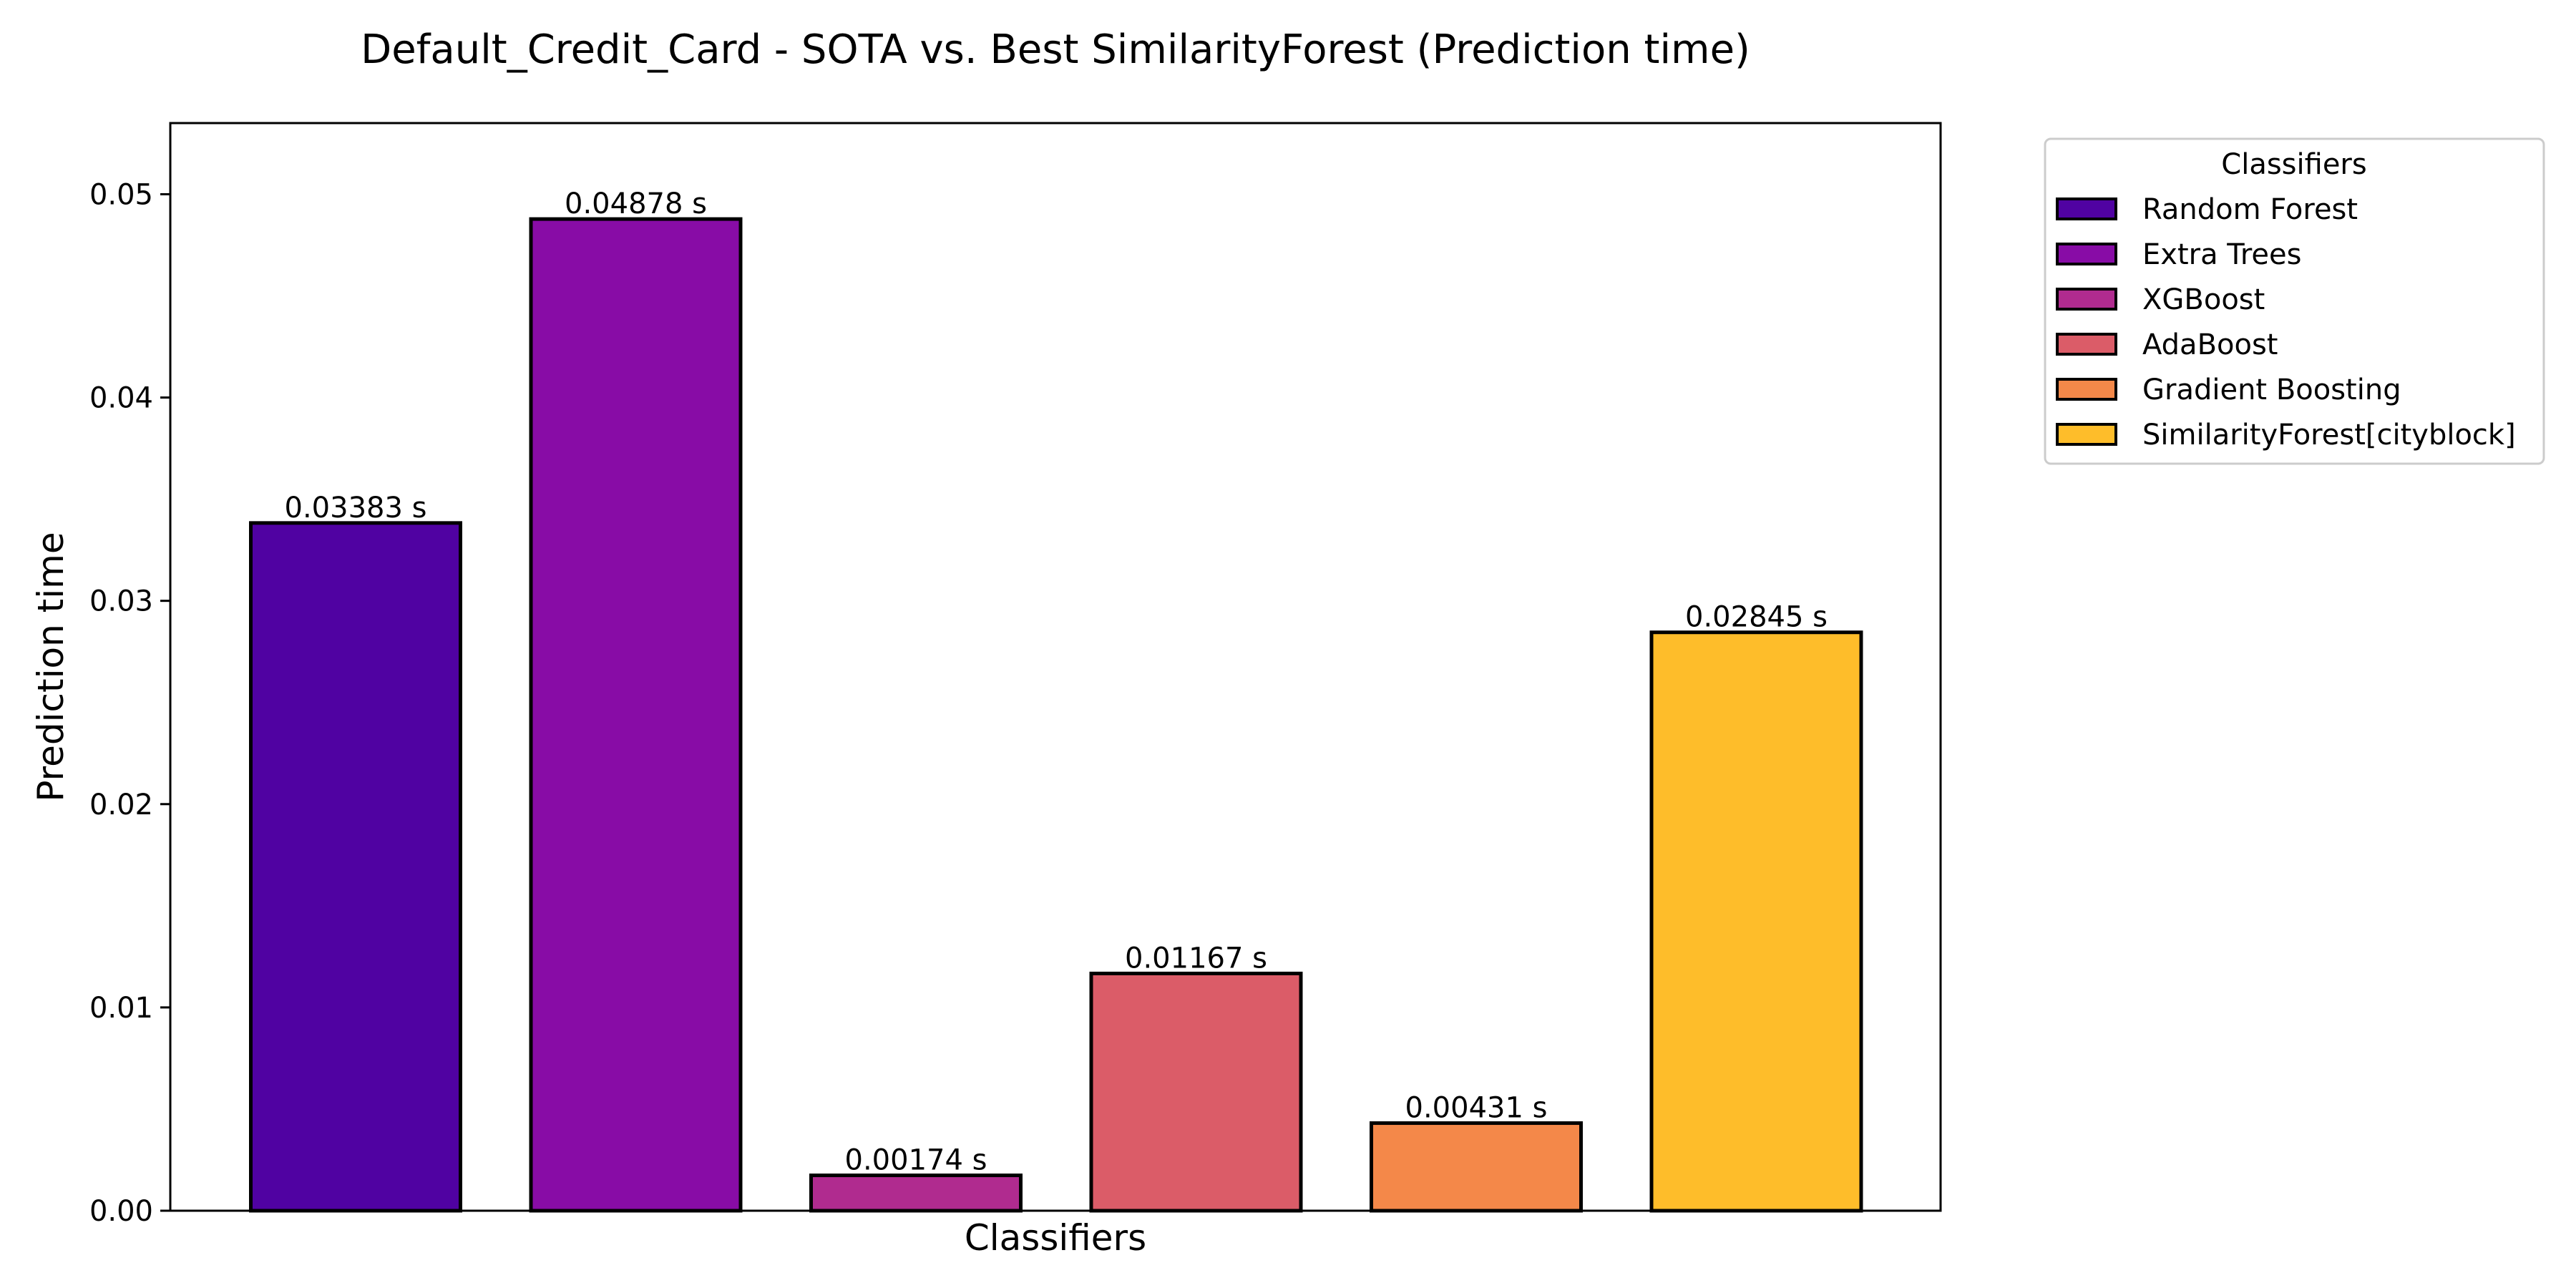  I want to click on y-tick-label: 0.00, so click(121, 1211).